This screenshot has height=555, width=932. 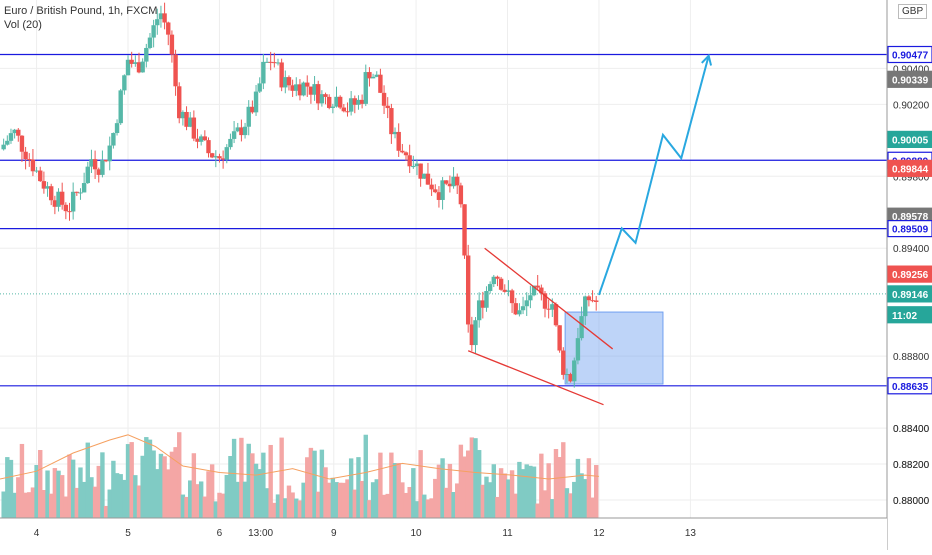 I want to click on wedge-upper-line, so click(x=549, y=298).